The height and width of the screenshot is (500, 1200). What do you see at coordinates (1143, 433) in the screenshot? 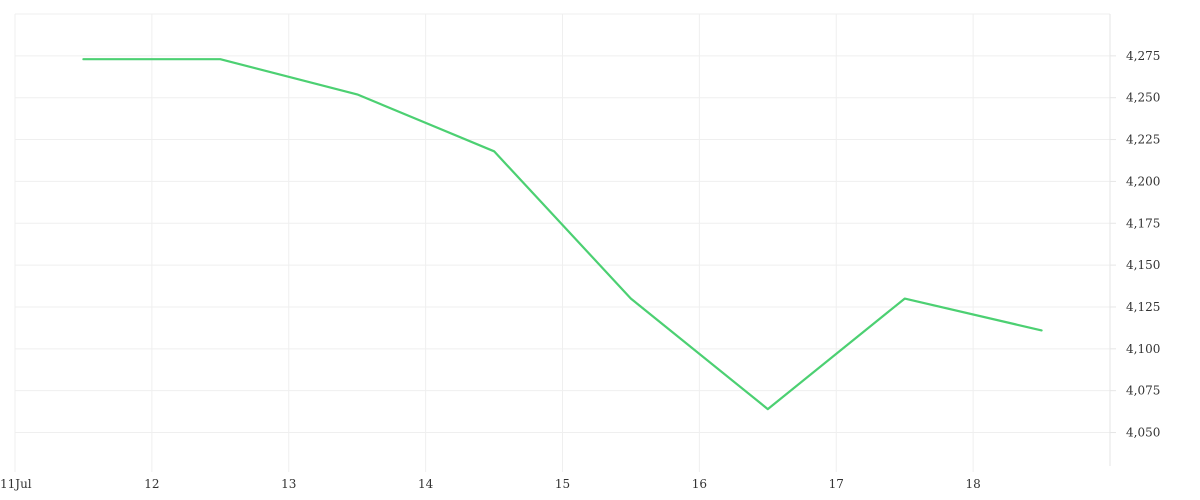
I see `y-tick-label: 4,050` at bounding box center [1143, 433].